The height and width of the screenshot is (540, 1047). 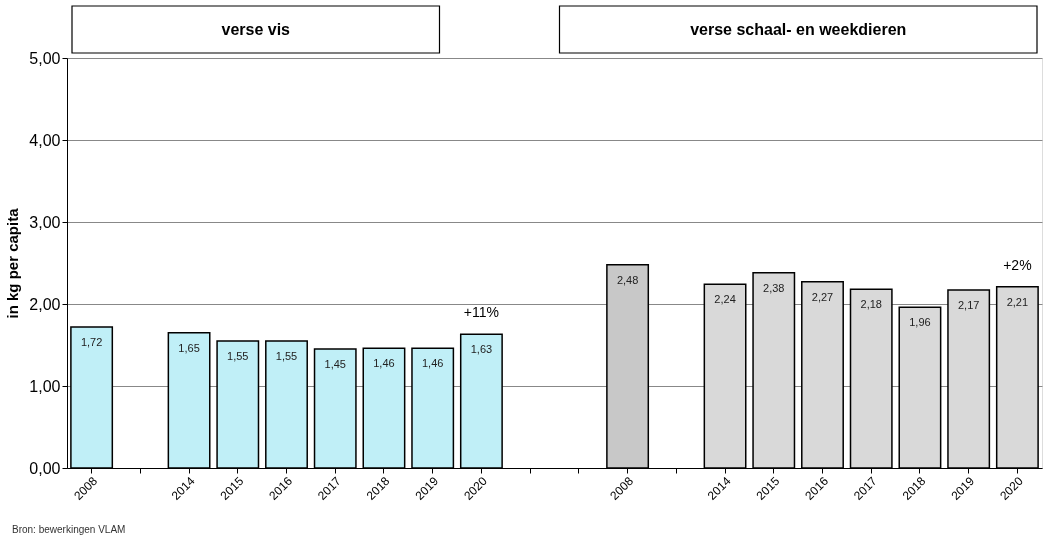 What do you see at coordinates (920, 322) in the screenshot?
I see `data-label: 1,96` at bounding box center [920, 322].